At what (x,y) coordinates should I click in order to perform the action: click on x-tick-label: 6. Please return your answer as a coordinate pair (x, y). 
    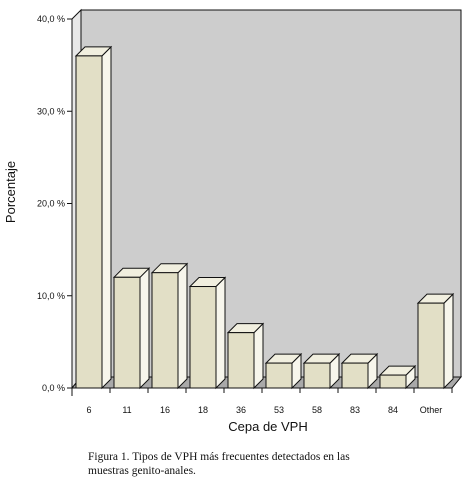
    Looking at the image, I should click on (88, 410).